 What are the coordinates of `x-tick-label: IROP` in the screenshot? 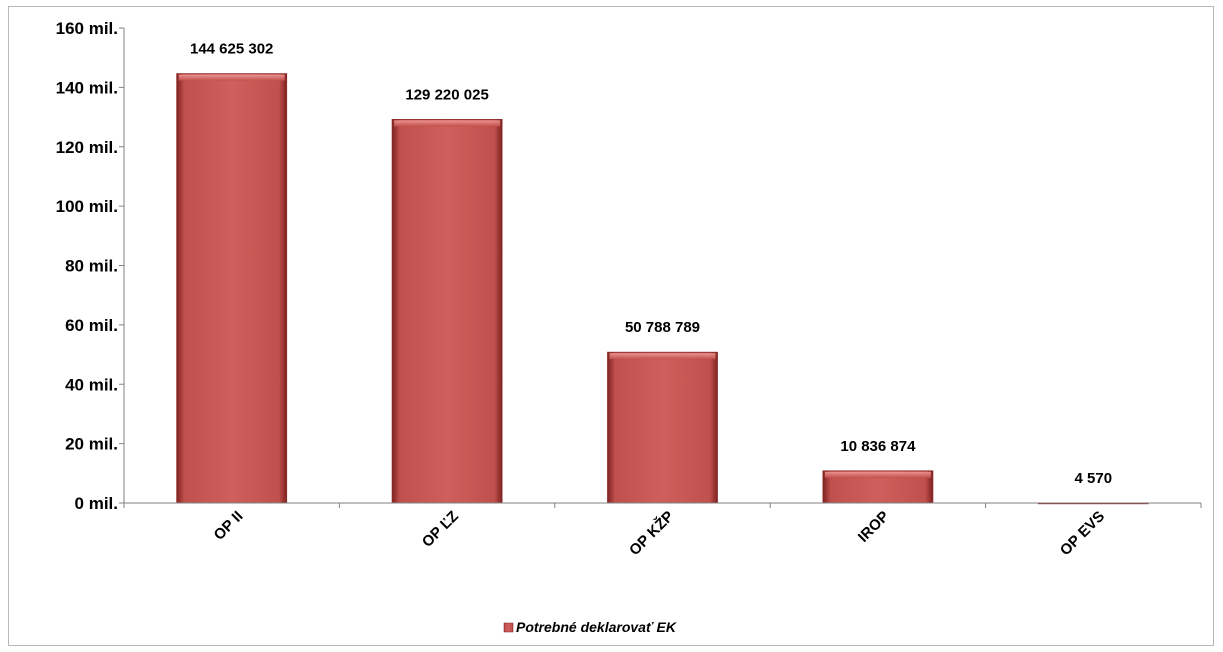 It's located at (874, 527).